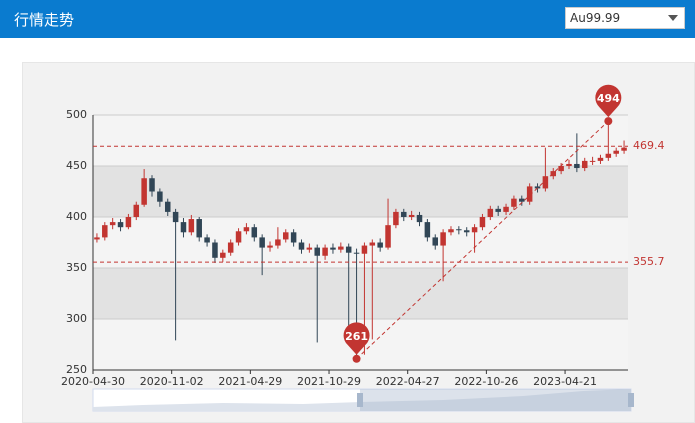  What do you see at coordinates (595, 18) in the screenshot?
I see `select-value: Au99.99` at bounding box center [595, 18].